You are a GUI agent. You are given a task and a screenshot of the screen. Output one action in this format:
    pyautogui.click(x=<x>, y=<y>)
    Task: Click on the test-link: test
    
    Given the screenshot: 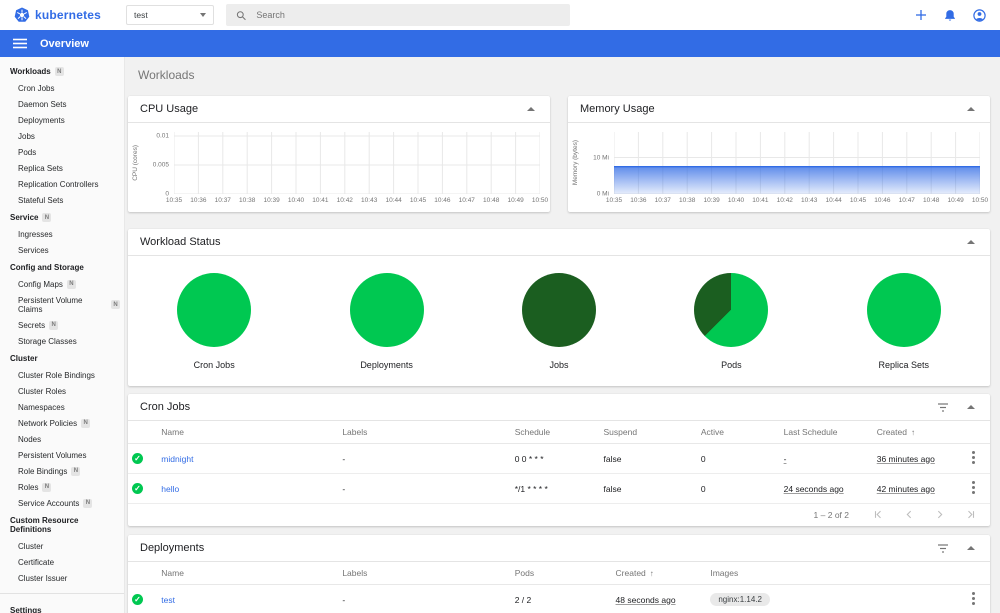 What is the action you would take?
    pyautogui.click(x=168, y=599)
    